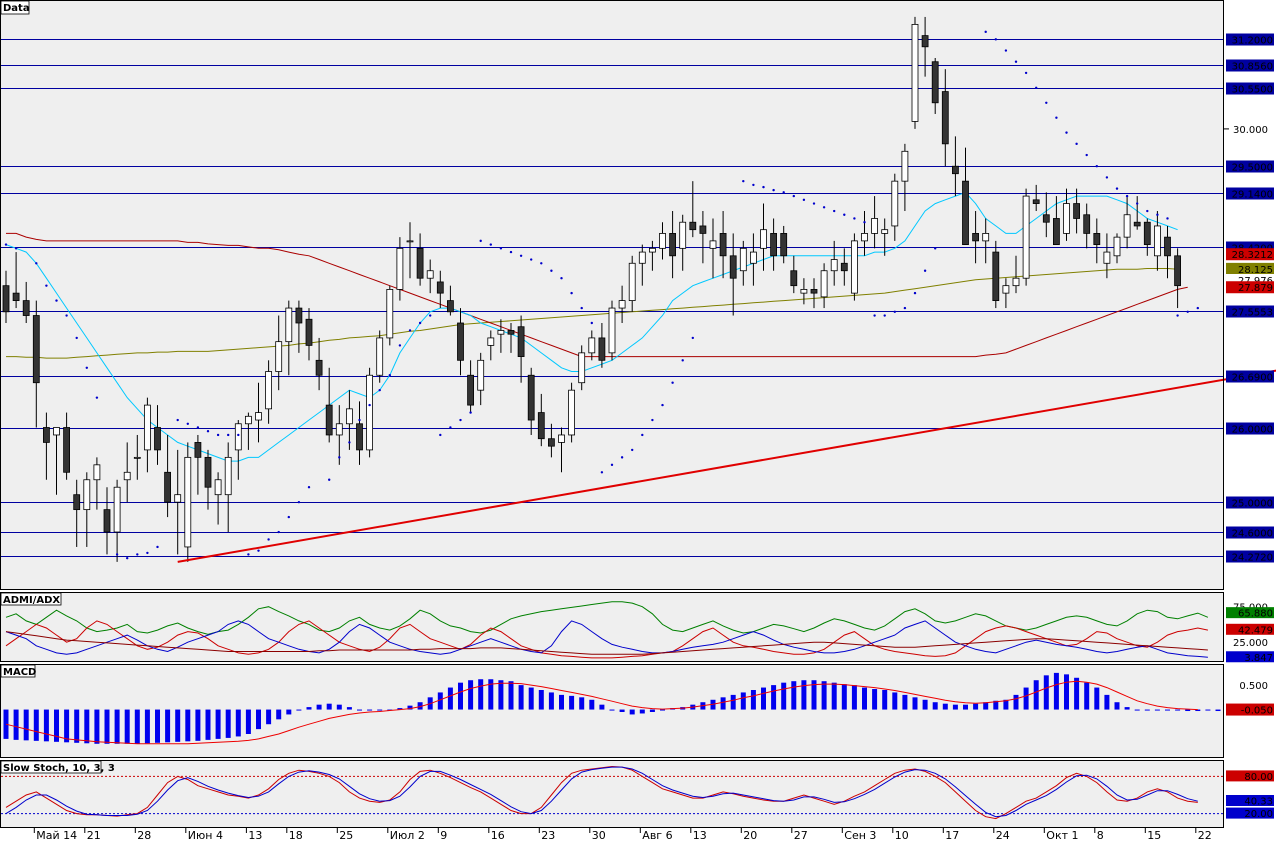 The height and width of the screenshot is (842, 1276). What do you see at coordinates (1255, 614) in the screenshot?
I see `admi-tag-0: 65.880` at bounding box center [1255, 614].